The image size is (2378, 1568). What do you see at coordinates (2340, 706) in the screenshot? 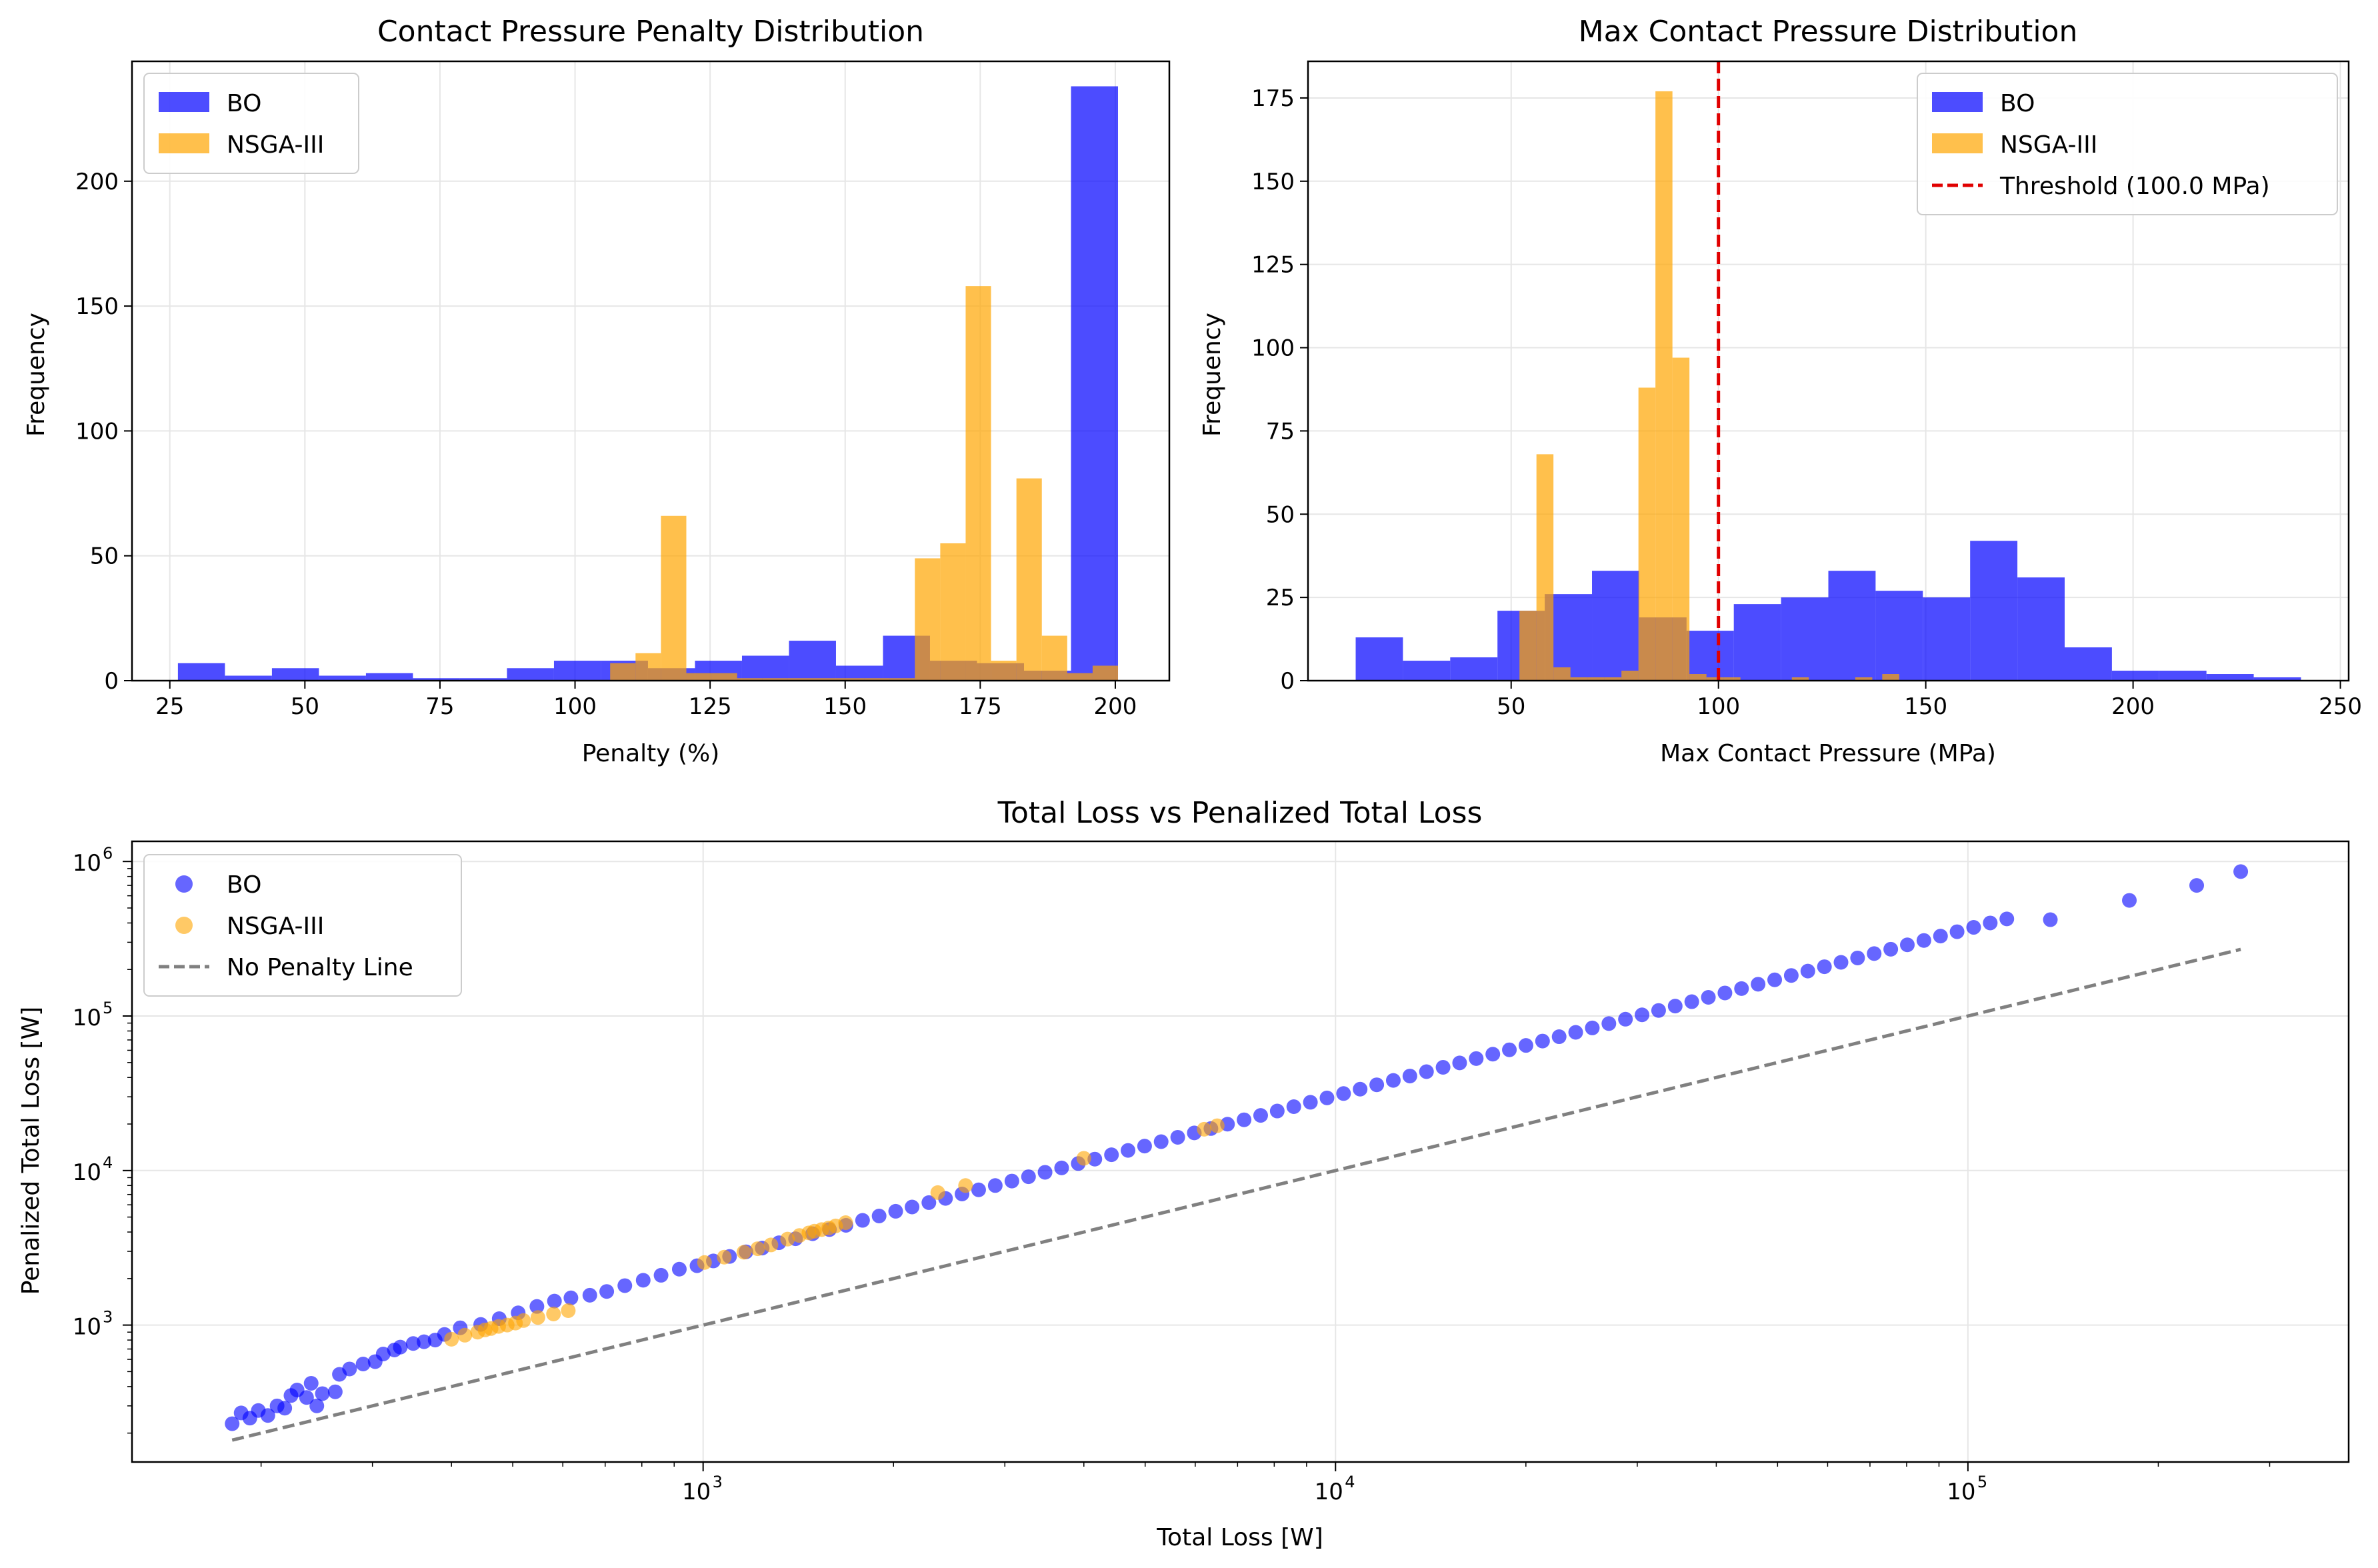
I see `max-pressure-x-tick-label: 250` at bounding box center [2340, 706].